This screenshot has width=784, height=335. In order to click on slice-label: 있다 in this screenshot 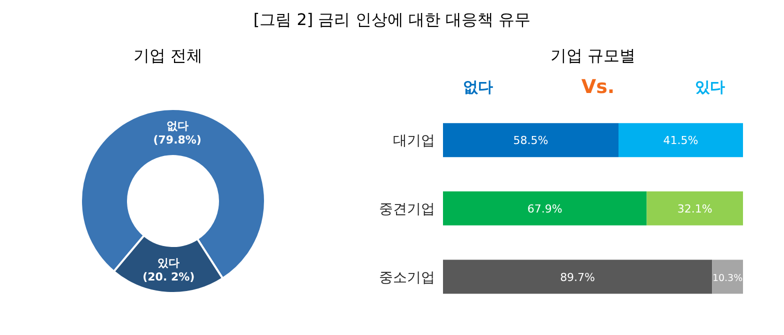, I will do `click(169, 263)`.